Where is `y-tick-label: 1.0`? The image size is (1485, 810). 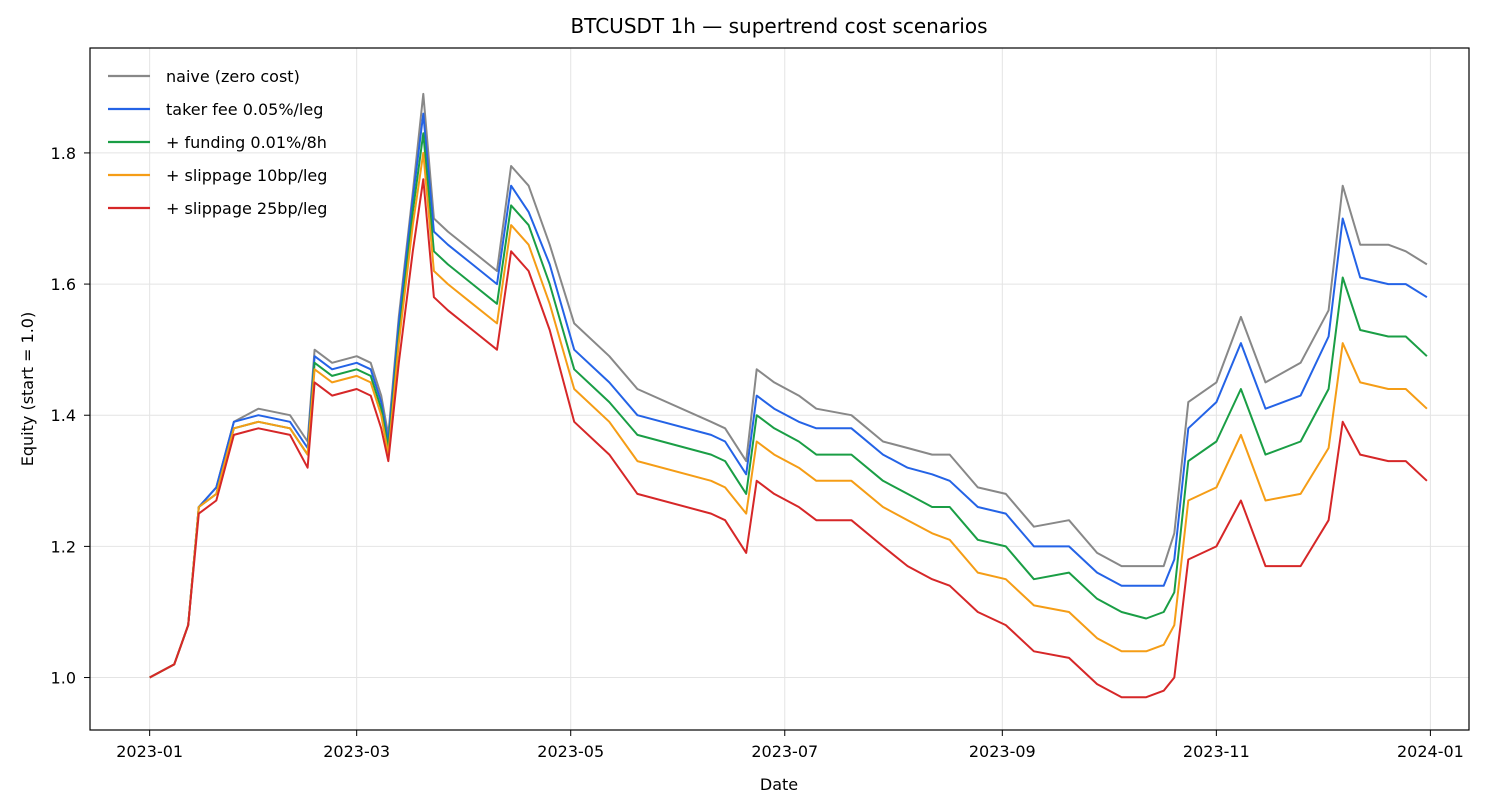
y-tick-label: 1.0 is located at coordinates (63, 678).